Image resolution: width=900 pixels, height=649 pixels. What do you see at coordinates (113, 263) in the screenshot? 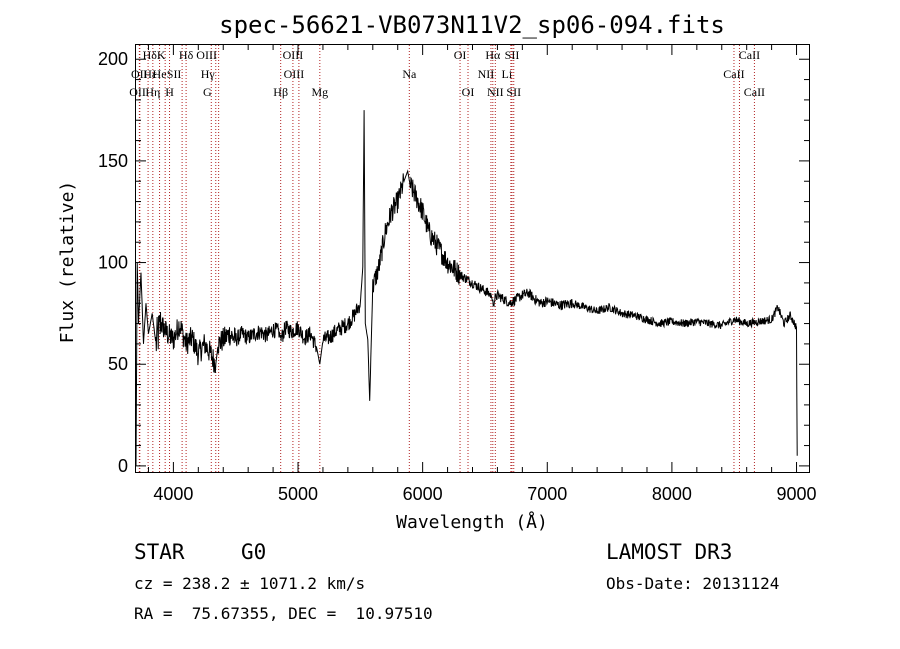
I see `y-tick-label: 100` at bounding box center [113, 263].